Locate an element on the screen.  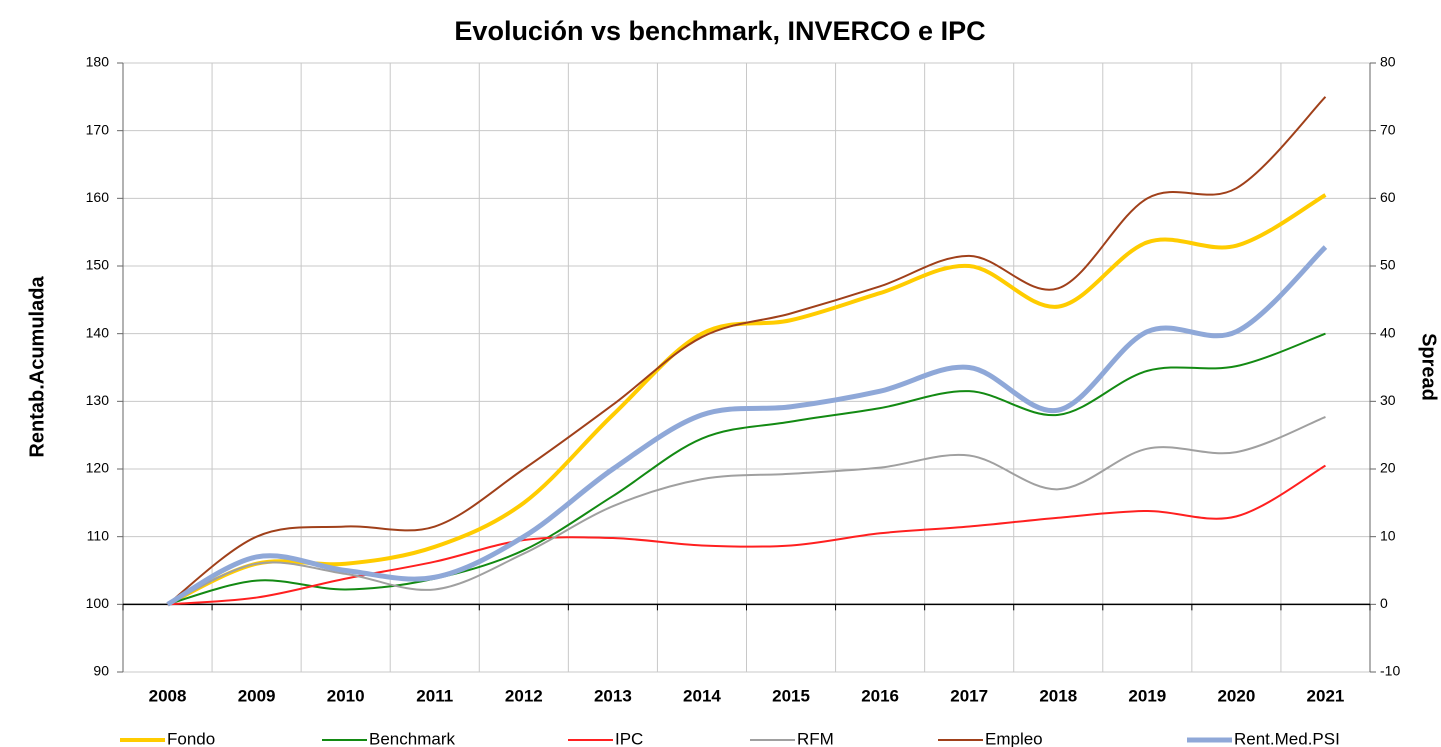
y-tick-label: 140 is located at coordinates (98, 332).